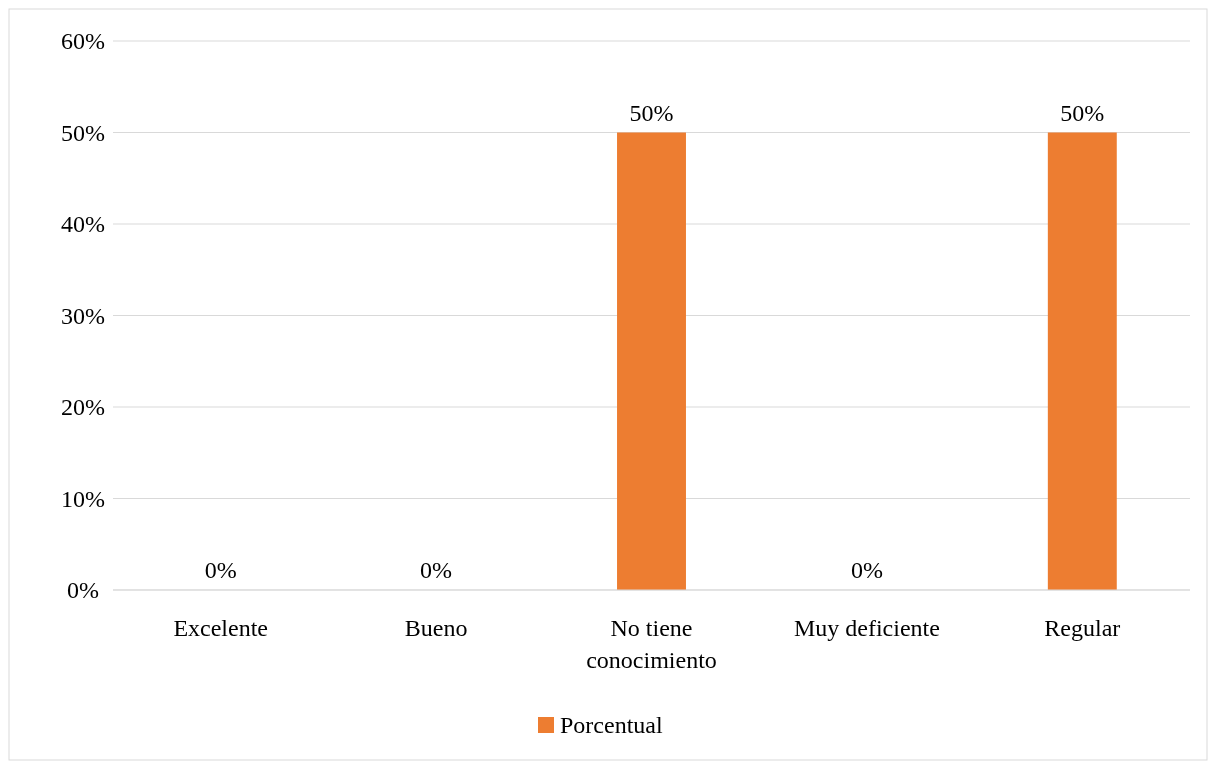  I want to click on y-tick-label: 60%, so click(83, 41).